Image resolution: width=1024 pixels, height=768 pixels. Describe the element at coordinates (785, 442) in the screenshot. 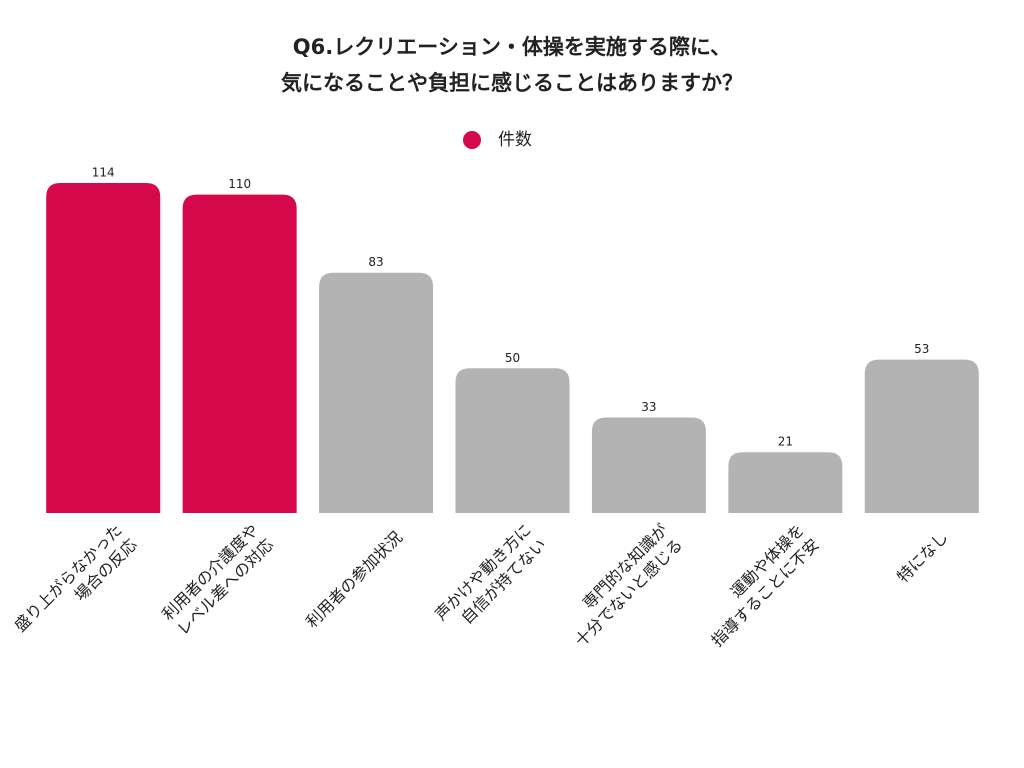

I see `value-label: 21` at that location.